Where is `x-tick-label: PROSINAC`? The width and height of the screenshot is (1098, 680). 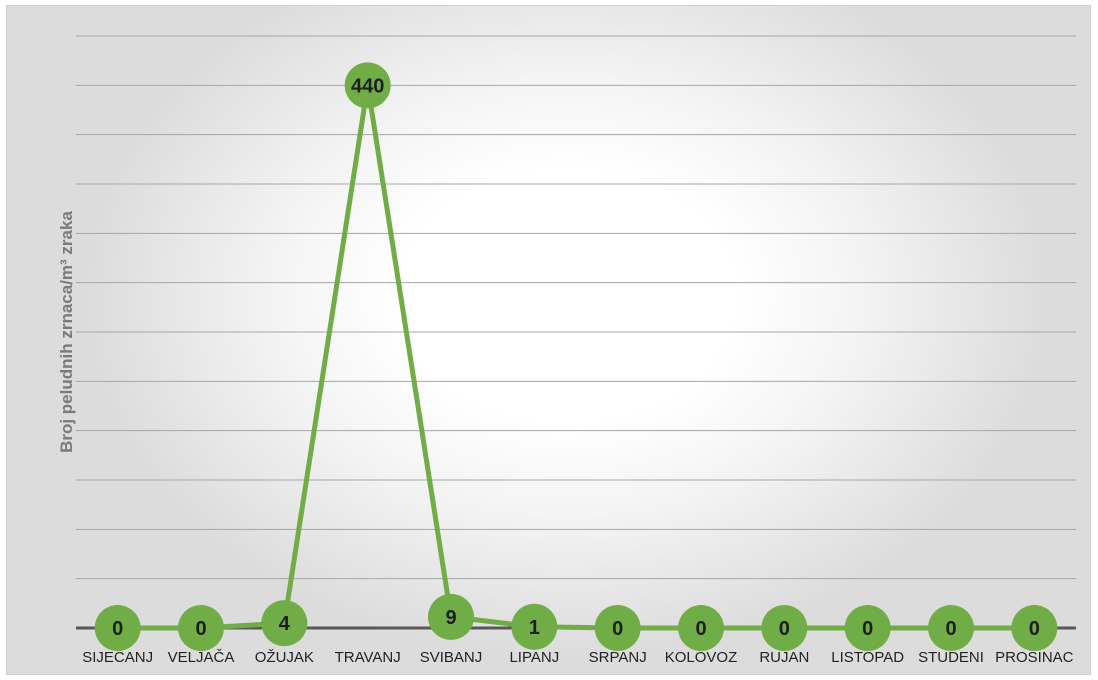
x-tick-label: PROSINAC is located at coordinates (1034, 657).